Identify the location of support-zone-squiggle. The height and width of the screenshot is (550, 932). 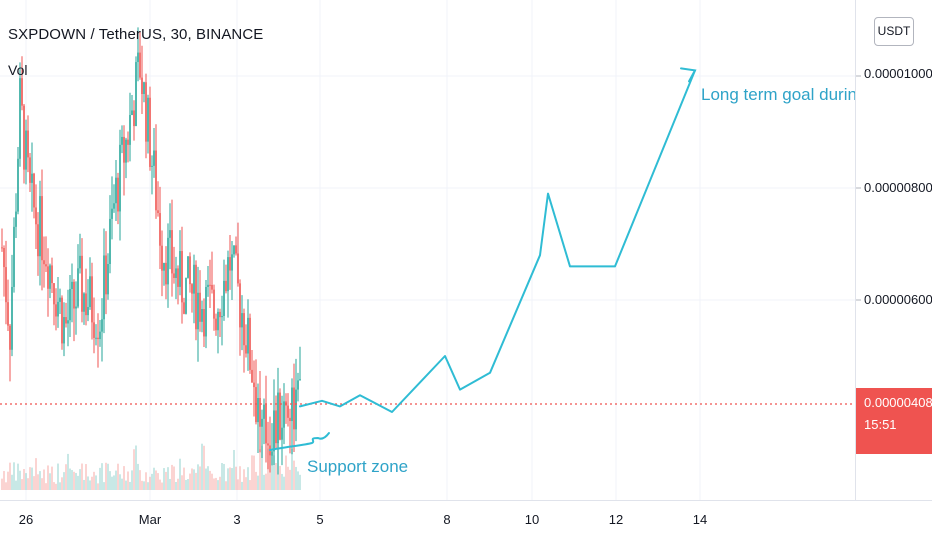
(299, 441).